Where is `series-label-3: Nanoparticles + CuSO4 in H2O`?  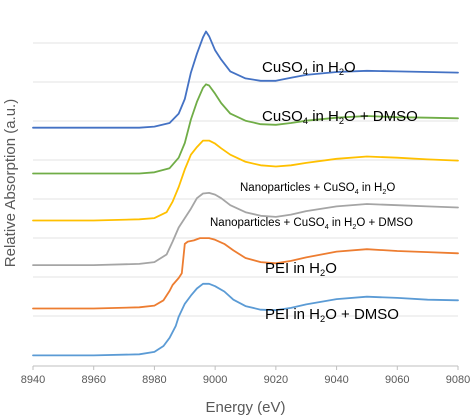
series-label-3: Nanoparticles + CuSO4 in H2O is located at coordinates (317, 189).